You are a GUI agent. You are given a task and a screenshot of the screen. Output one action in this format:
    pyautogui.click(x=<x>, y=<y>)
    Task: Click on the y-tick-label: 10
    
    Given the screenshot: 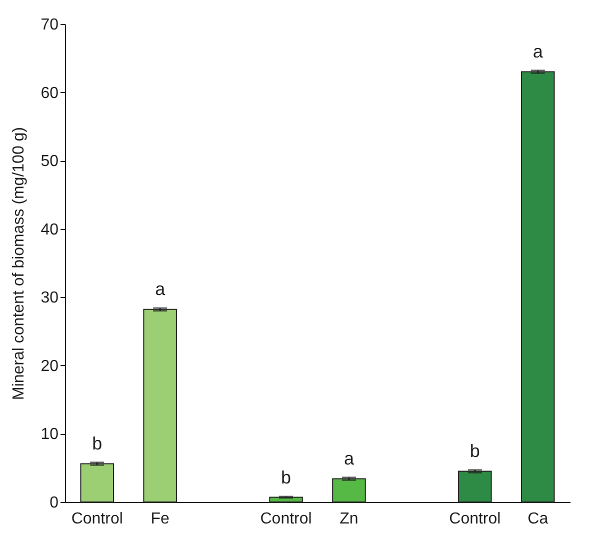 What is the action you would take?
    pyautogui.click(x=49, y=435)
    